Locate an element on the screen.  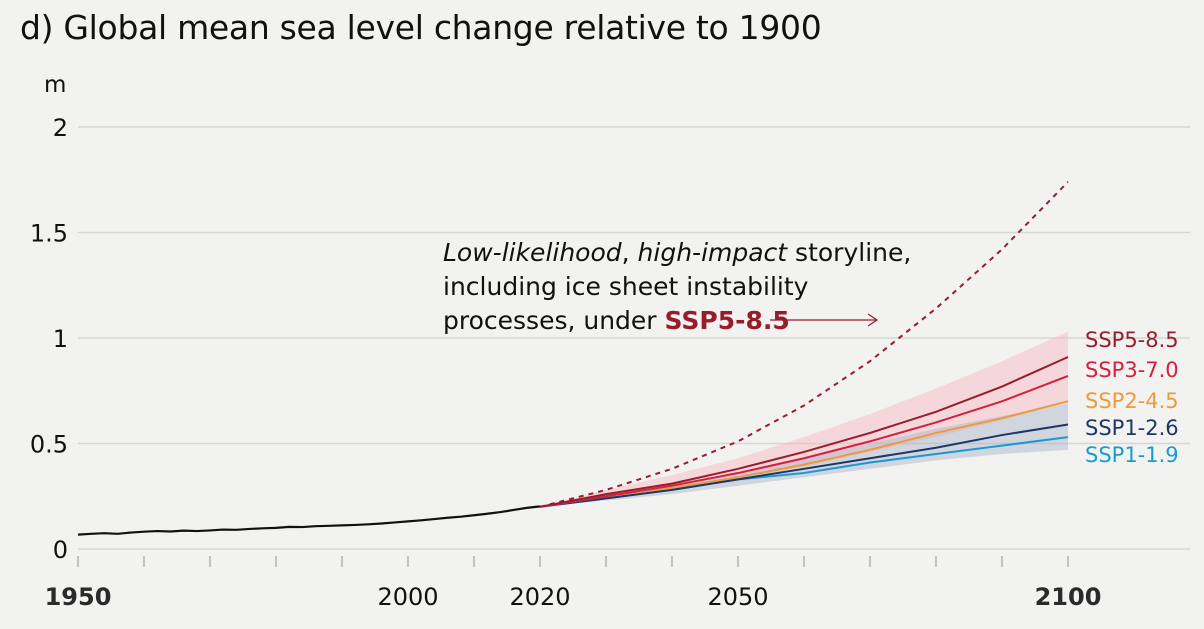
y-tick-label: 0 is located at coordinates (60, 550).